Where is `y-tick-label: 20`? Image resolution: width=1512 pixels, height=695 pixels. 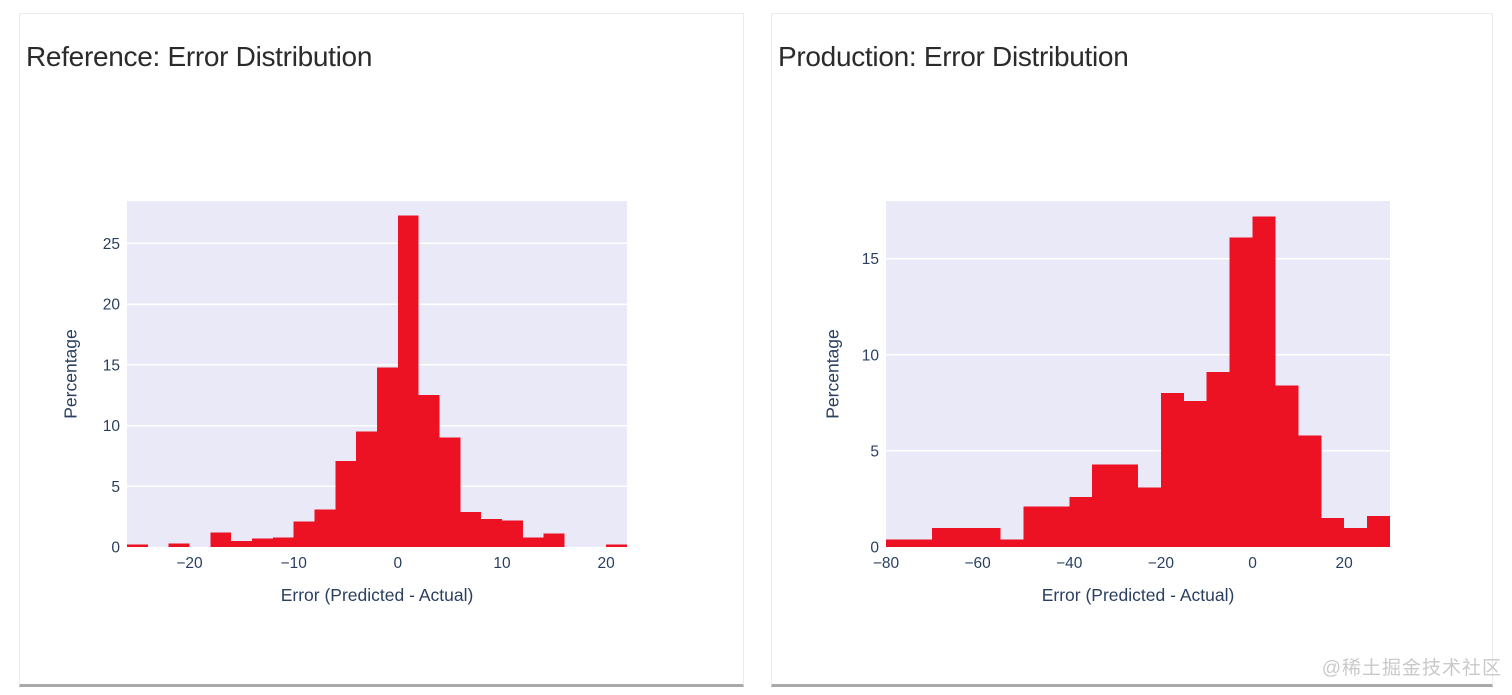 y-tick-label: 20 is located at coordinates (112, 305).